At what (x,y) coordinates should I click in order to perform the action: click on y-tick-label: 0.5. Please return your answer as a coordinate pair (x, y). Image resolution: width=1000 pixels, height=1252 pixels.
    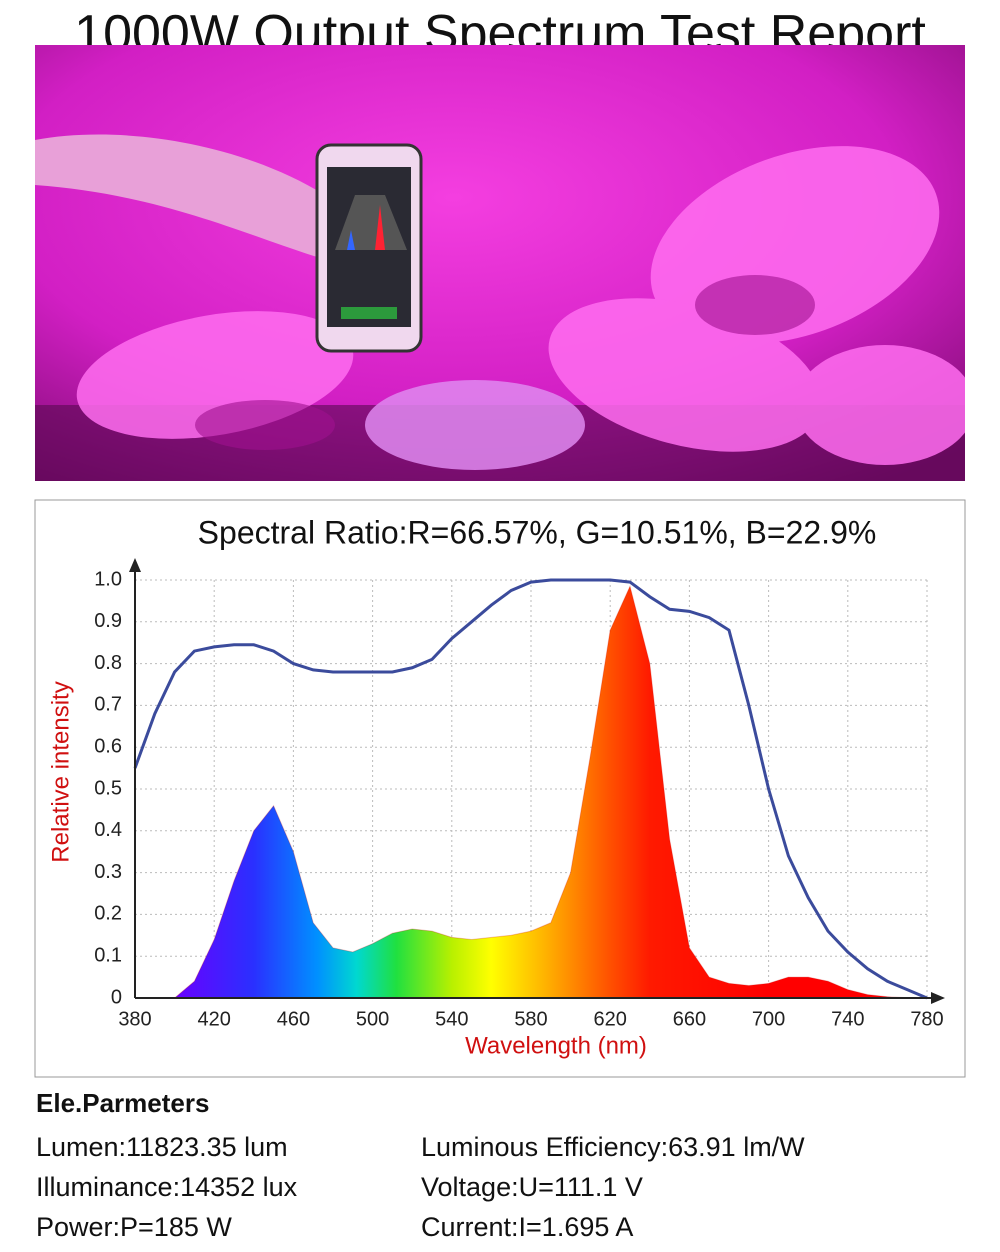
    Looking at the image, I should click on (108, 788).